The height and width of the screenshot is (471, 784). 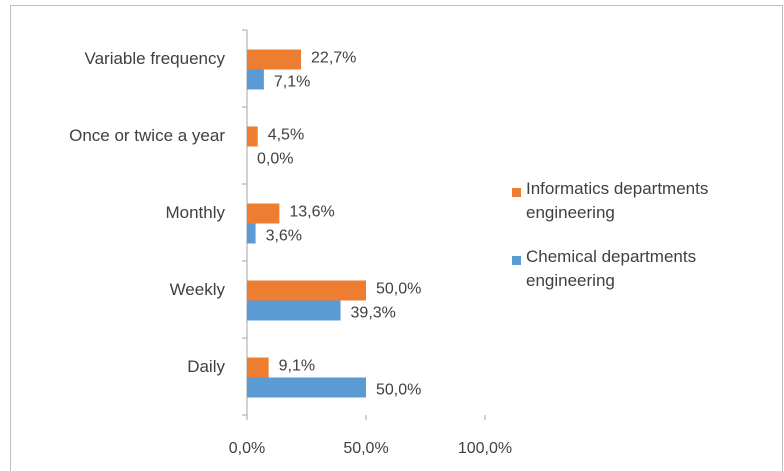 What do you see at coordinates (198, 289) in the screenshot?
I see `y-tick-label: Weekly` at bounding box center [198, 289].